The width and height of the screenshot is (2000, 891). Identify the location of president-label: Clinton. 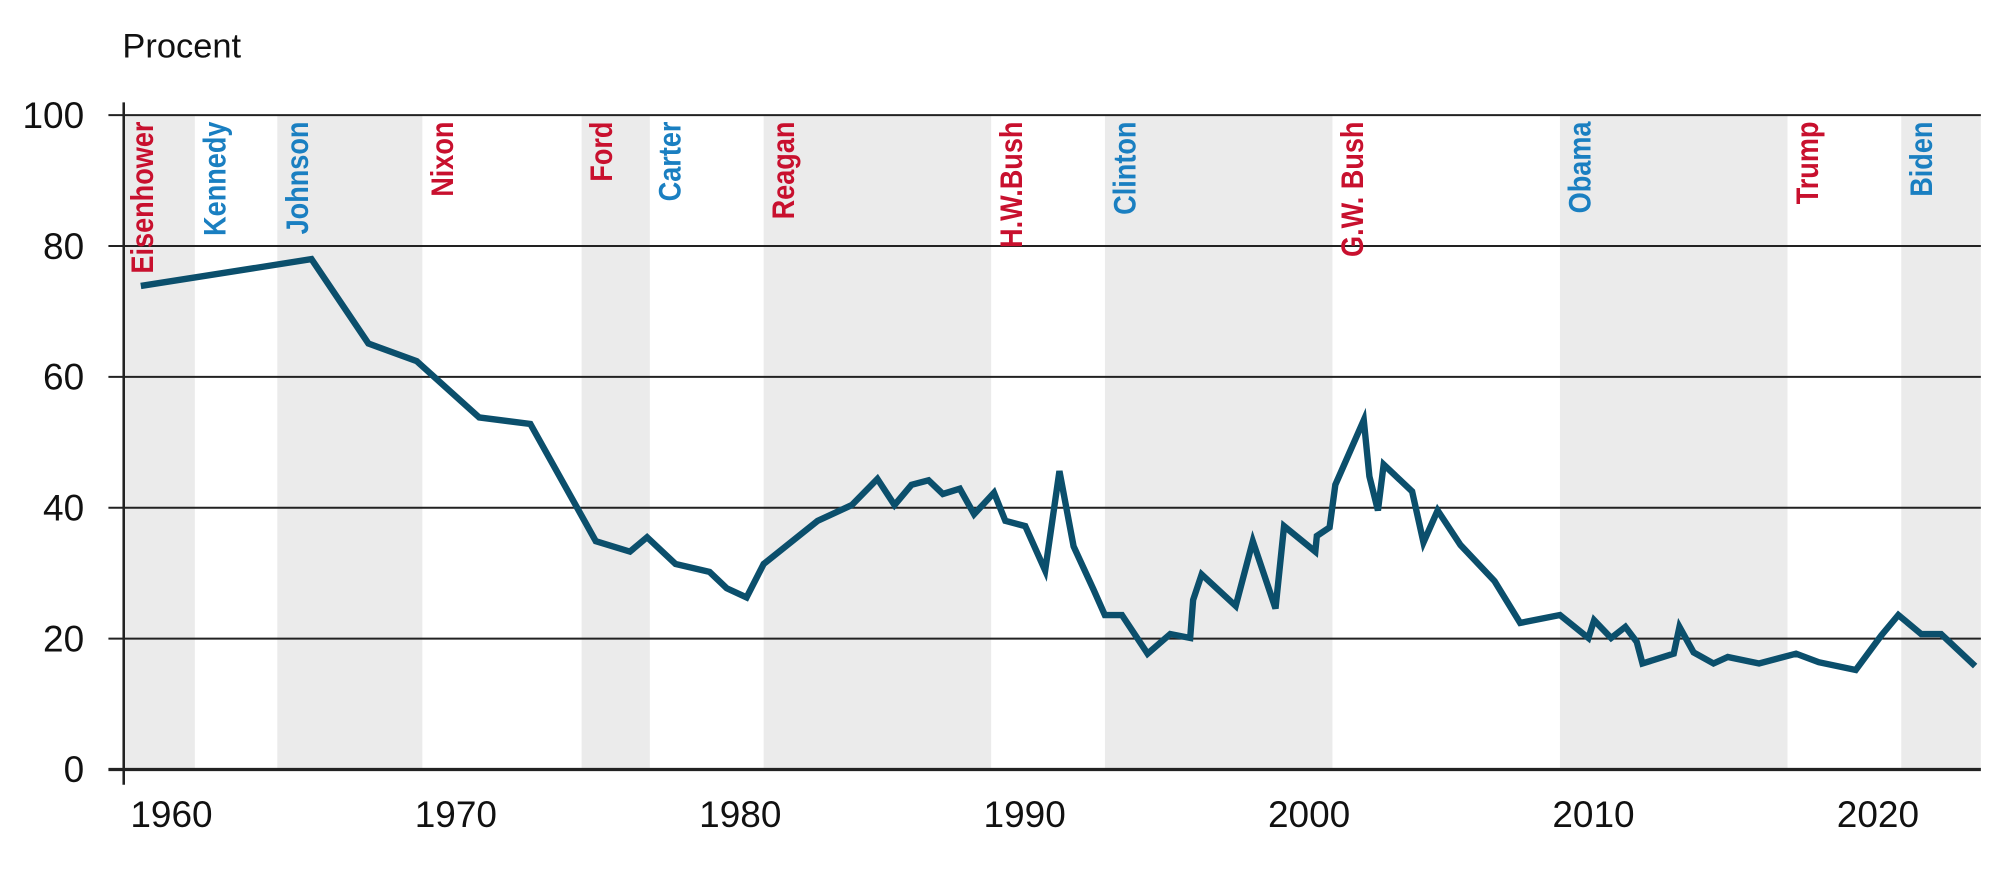
(1126, 168).